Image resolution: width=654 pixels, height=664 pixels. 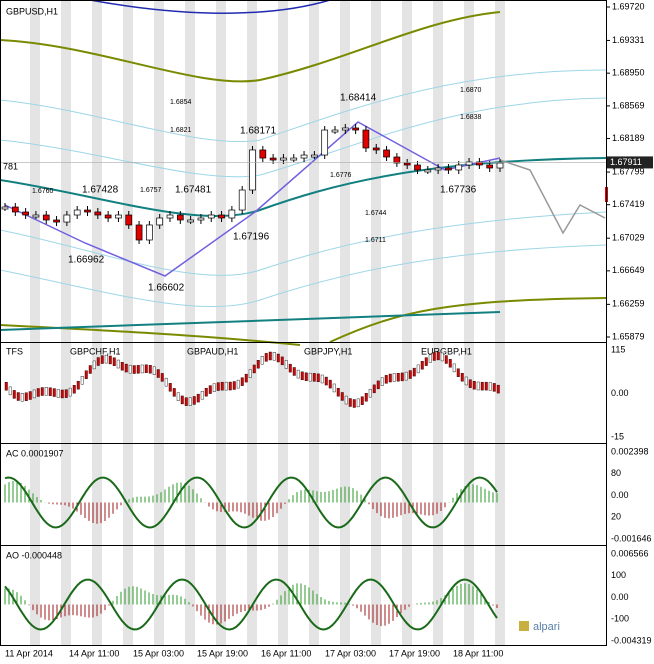 I want to click on price-tick-label: 1.69331, so click(x=628, y=40).